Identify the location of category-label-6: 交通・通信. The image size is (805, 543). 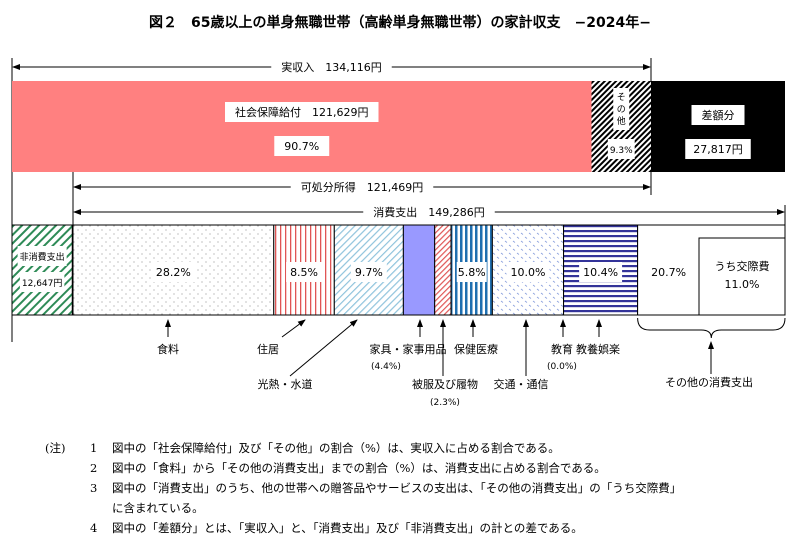
(521, 384).